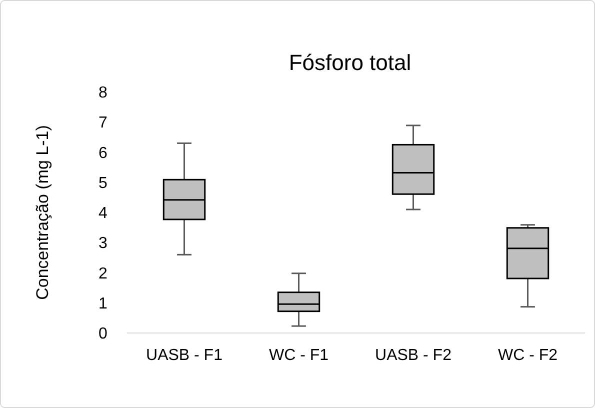 This screenshot has width=595, height=408. Describe the element at coordinates (350, 62) in the screenshot. I see `chart-title: Fósforo total` at that location.